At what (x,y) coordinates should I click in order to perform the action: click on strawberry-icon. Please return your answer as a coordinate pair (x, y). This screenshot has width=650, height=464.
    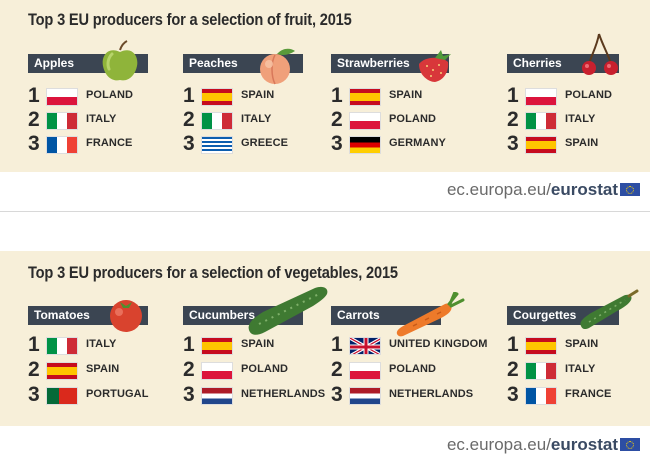
    Looking at the image, I should click on (435, 66).